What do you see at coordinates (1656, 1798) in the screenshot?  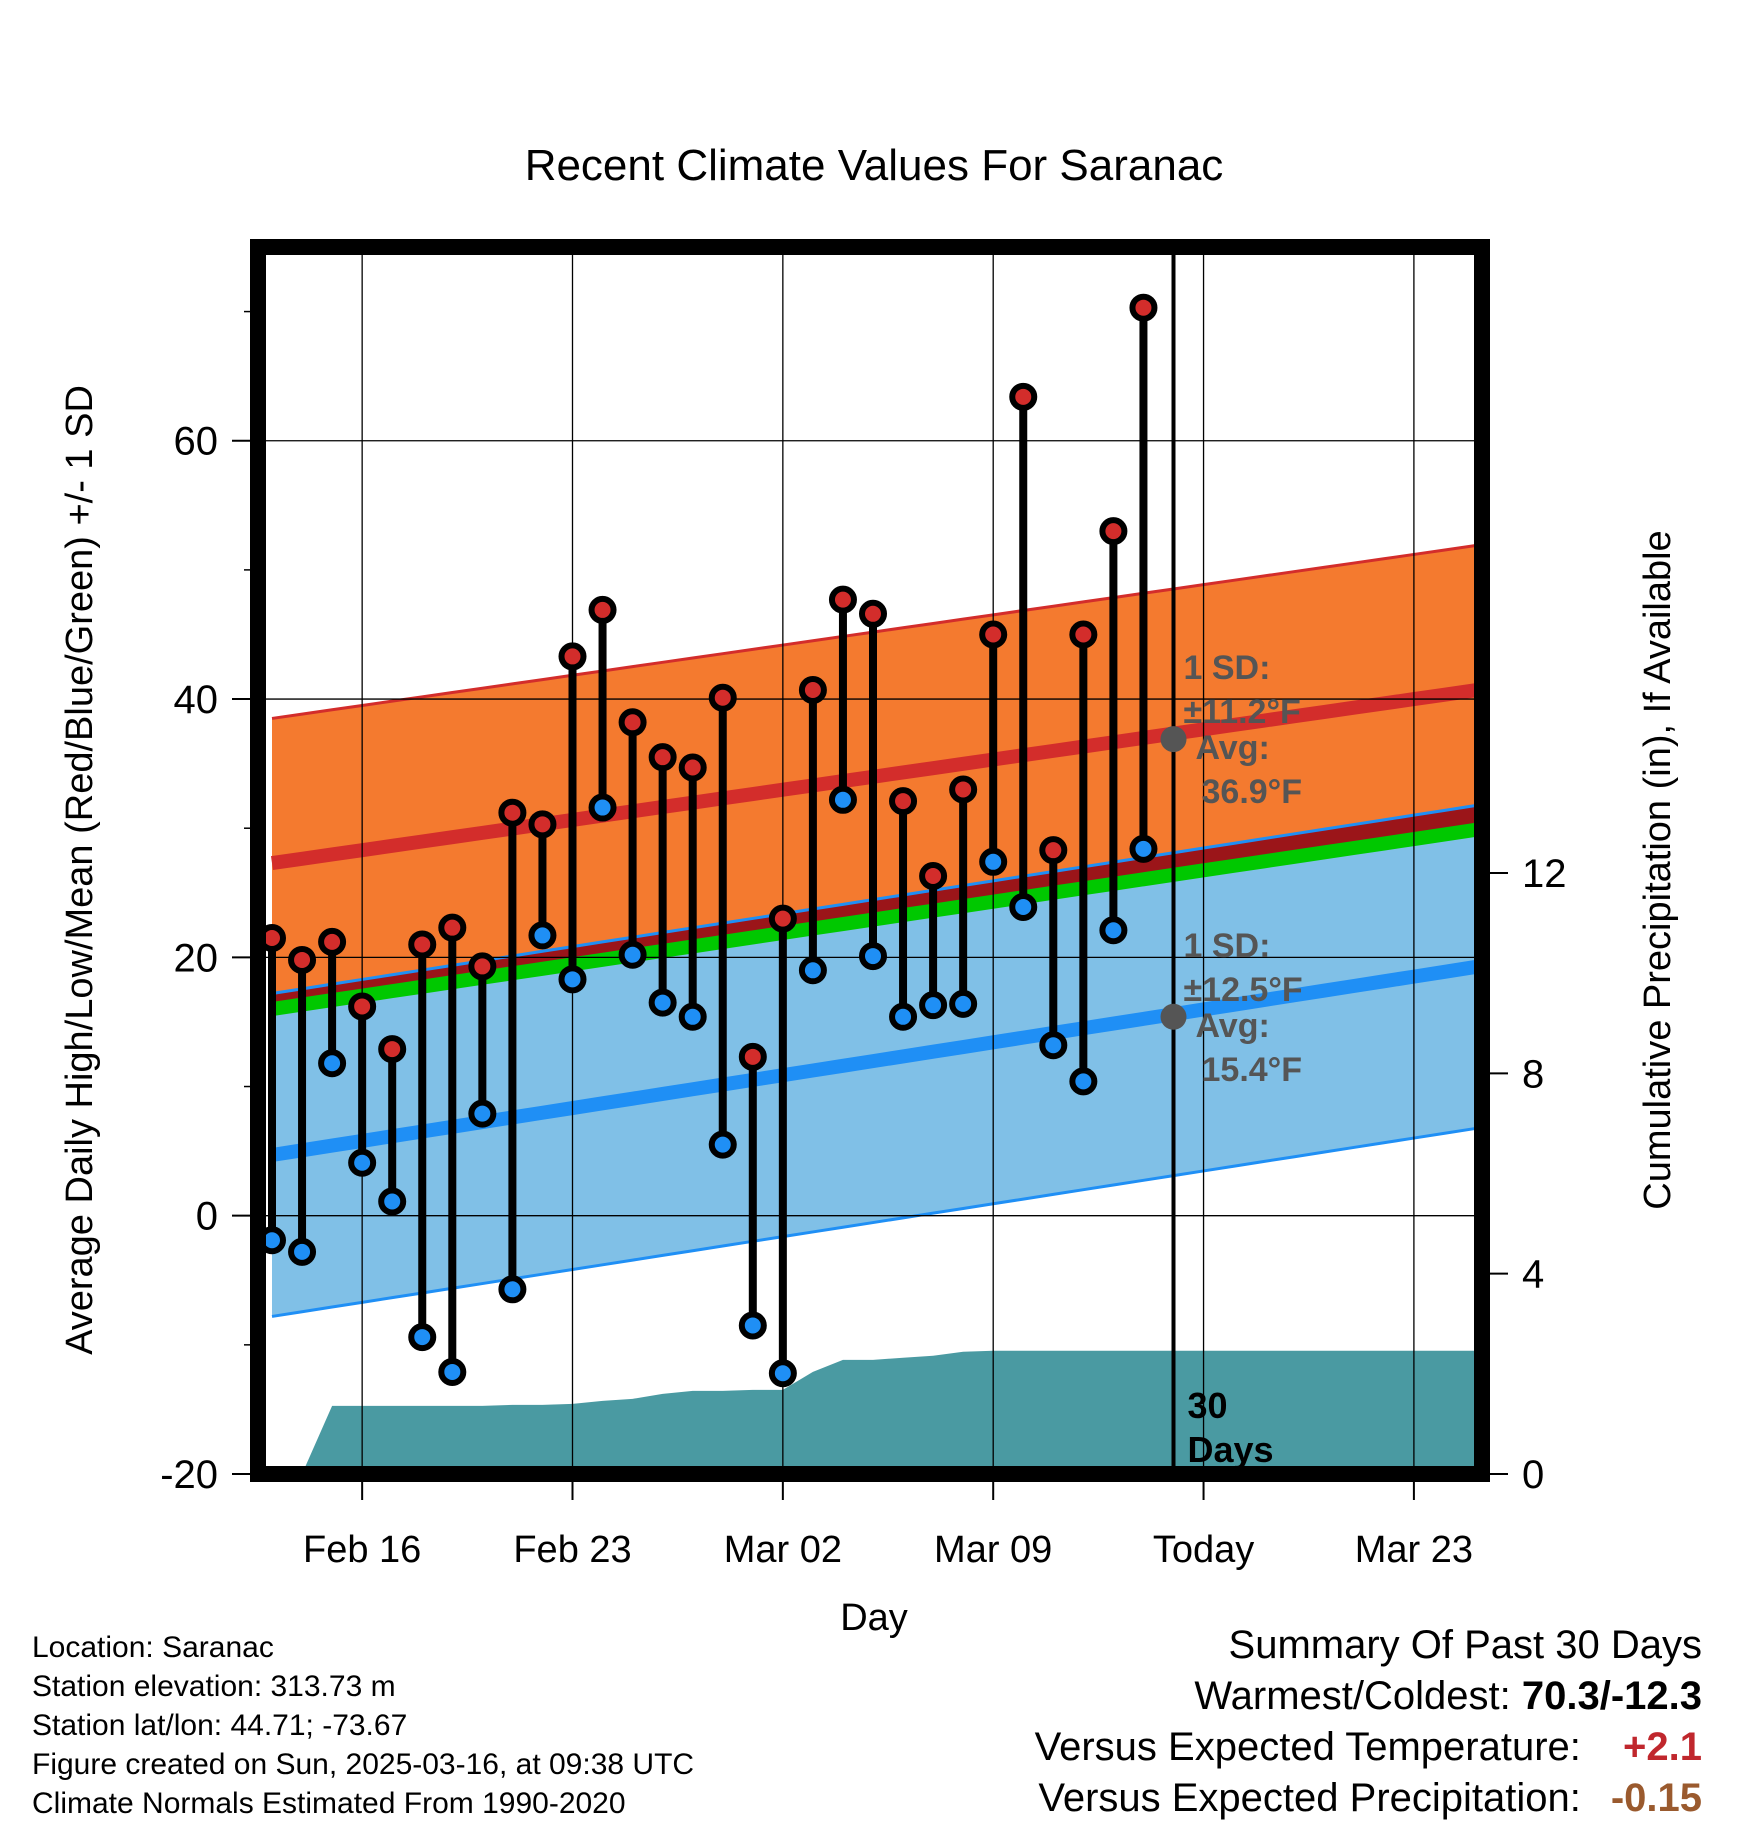 I see `precip-value: -0.15` at bounding box center [1656, 1798].